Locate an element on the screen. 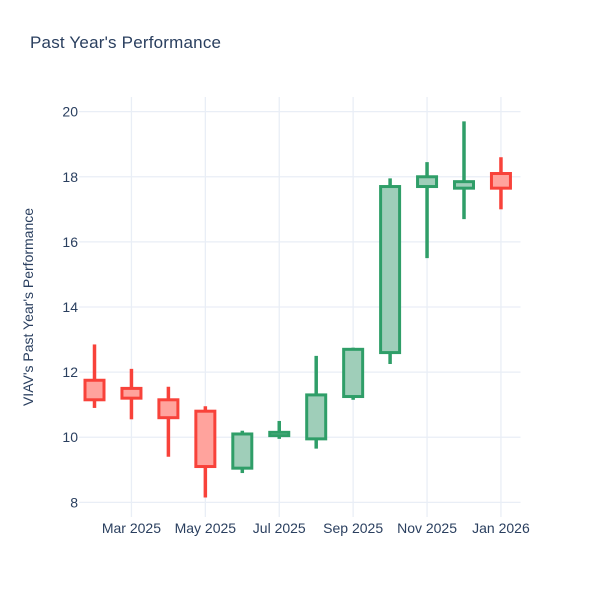 Image resolution: width=600 pixels, height=600 pixels. y-tick-label: 8 is located at coordinates (74, 502).